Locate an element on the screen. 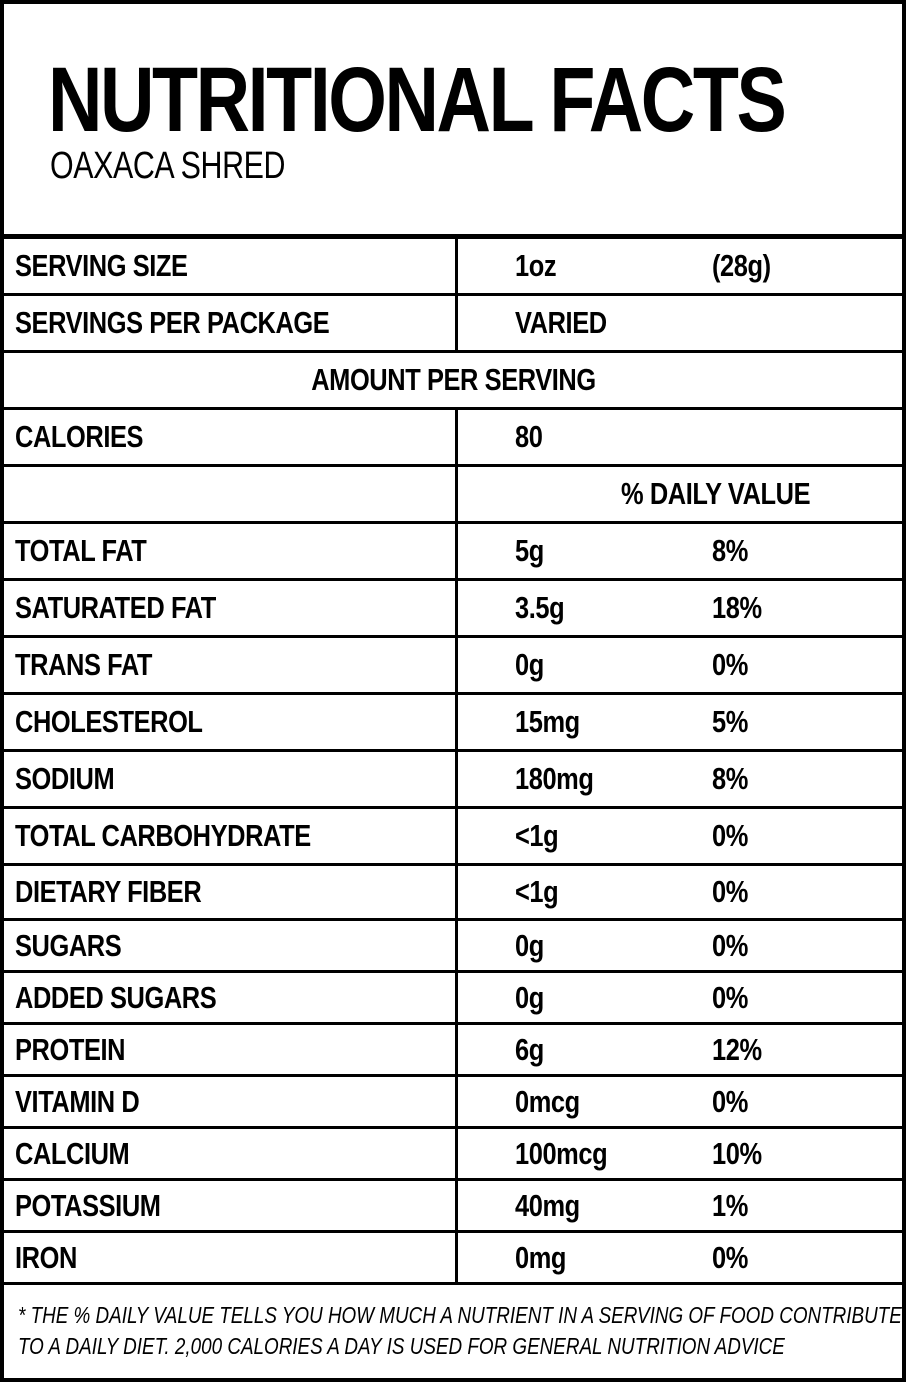 The height and width of the screenshot is (1382, 906). nutrient-name: SODIUM is located at coordinates (65, 778).